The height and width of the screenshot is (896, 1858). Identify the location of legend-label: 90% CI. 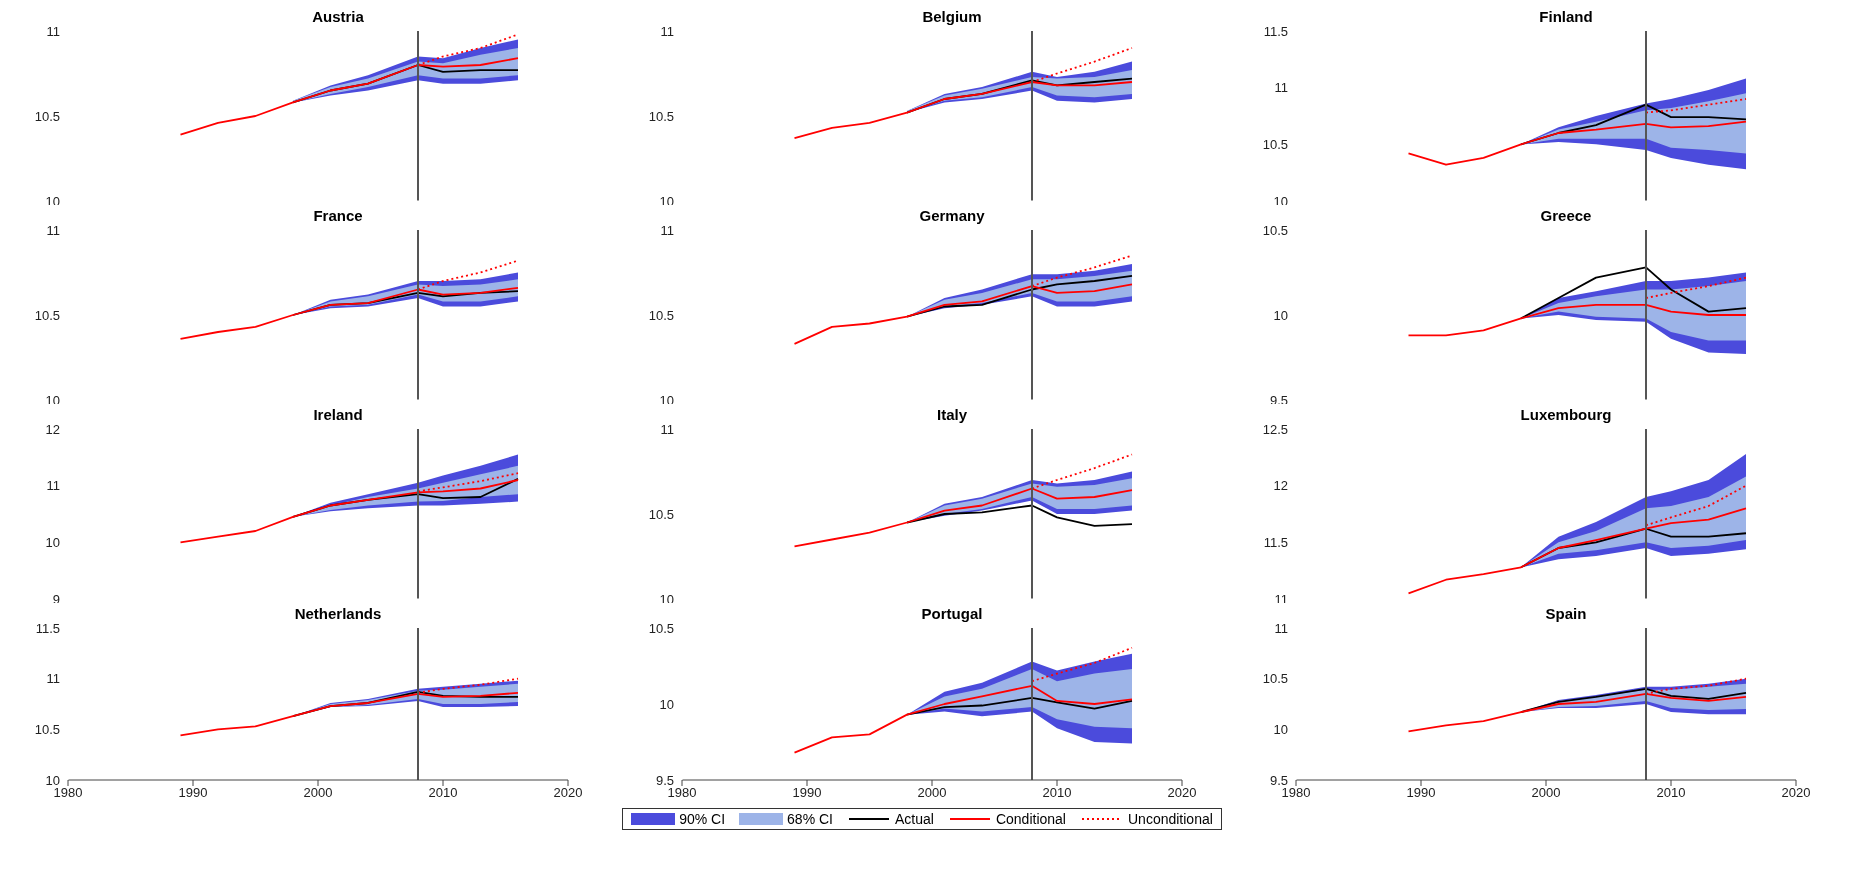
(702, 819).